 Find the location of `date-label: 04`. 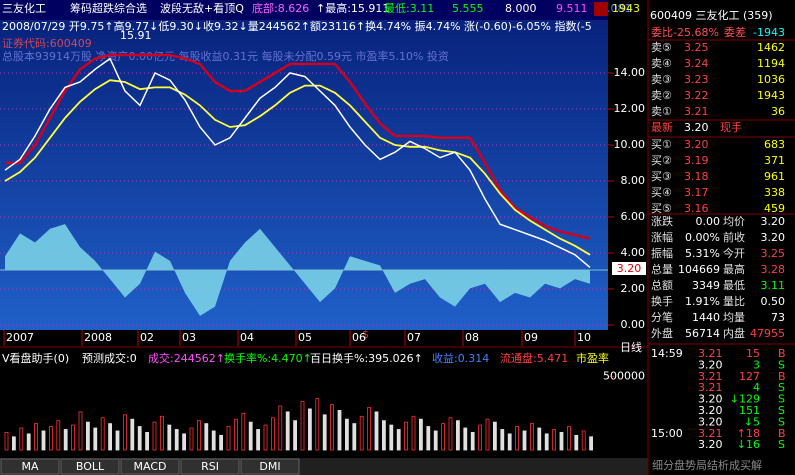

date-label: 04 is located at coordinates (247, 337).